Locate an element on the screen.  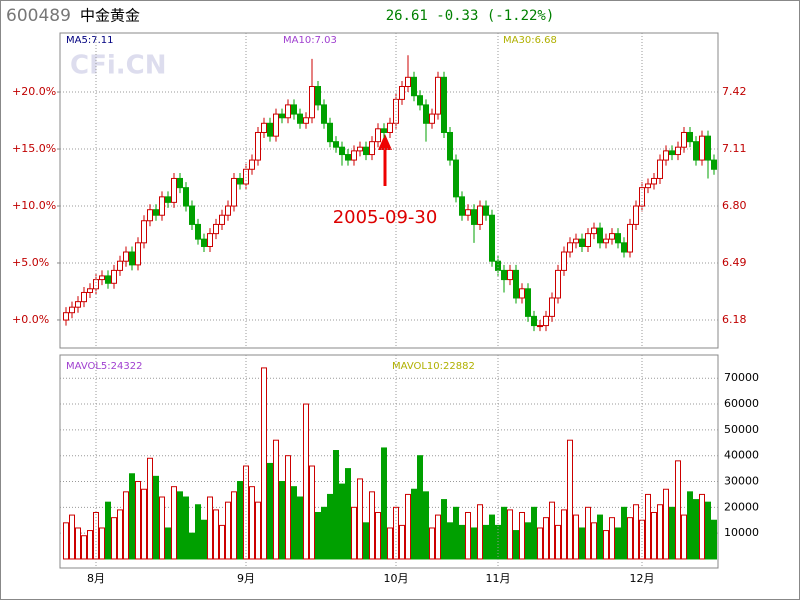
y-tick-label: 6.18 is located at coordinates (734, 319).